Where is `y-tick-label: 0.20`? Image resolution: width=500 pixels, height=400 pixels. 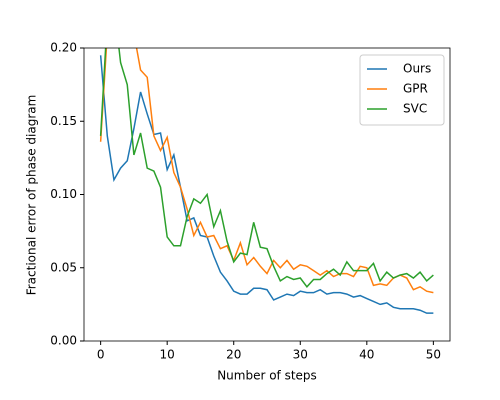 y-tick-label: 0.20 is located at coordinates (63, 48).